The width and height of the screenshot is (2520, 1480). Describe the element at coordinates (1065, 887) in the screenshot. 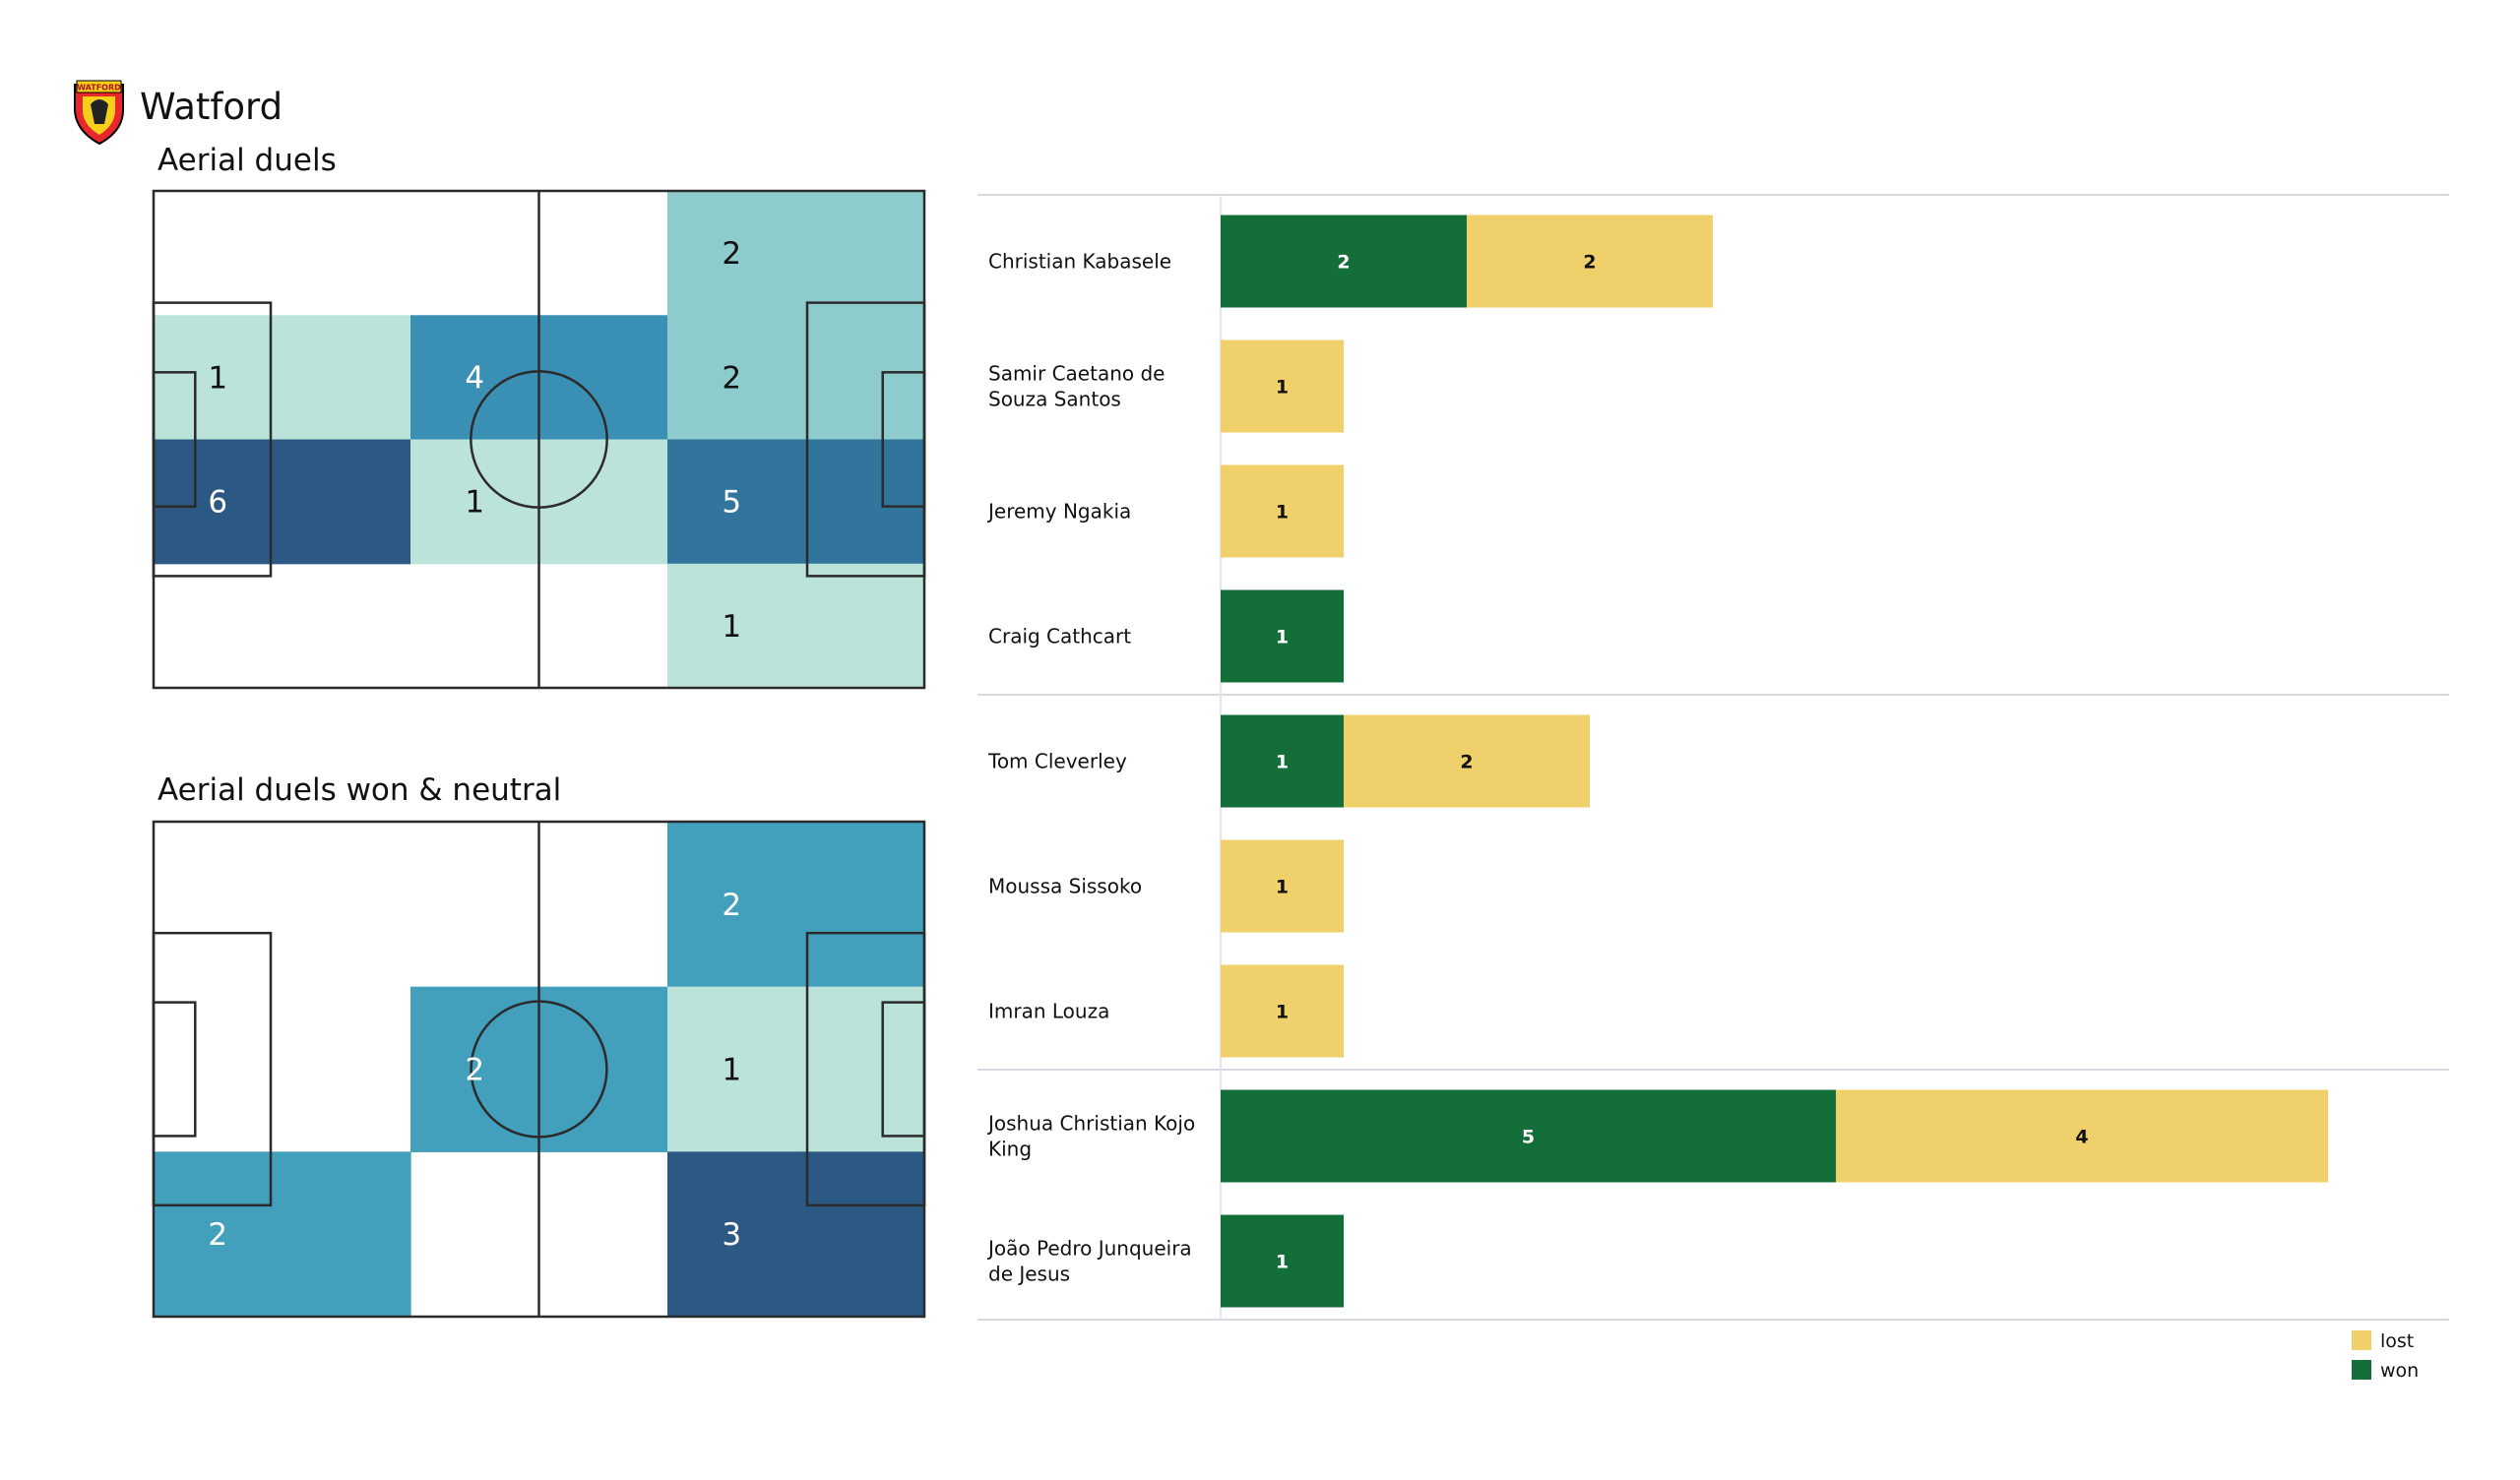

I see `player-name-label: Moussa Sissoko` at that location.